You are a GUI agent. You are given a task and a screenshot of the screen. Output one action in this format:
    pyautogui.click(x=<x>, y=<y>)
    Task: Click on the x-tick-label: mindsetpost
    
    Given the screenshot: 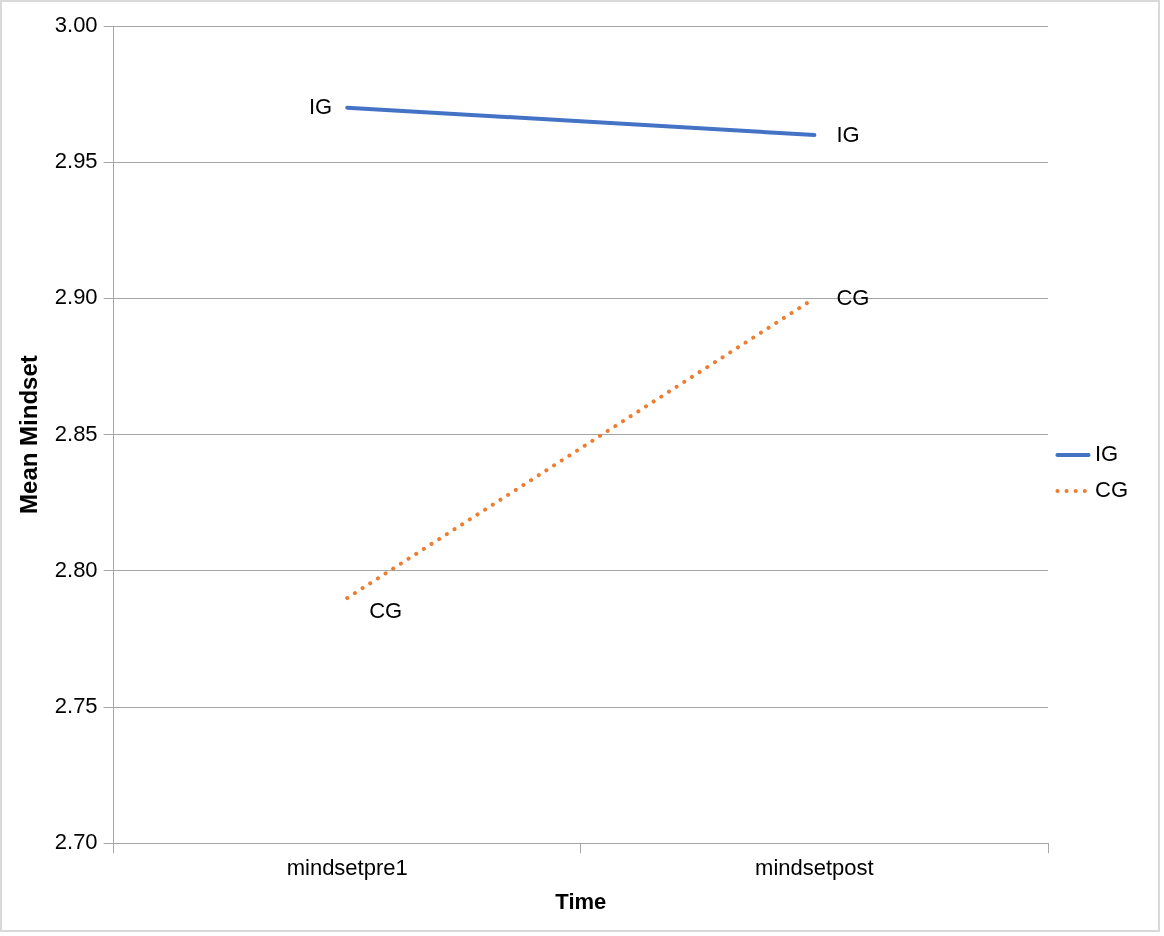 What is the action you would take?
    pyautogui.click(x=814, y=868)
    